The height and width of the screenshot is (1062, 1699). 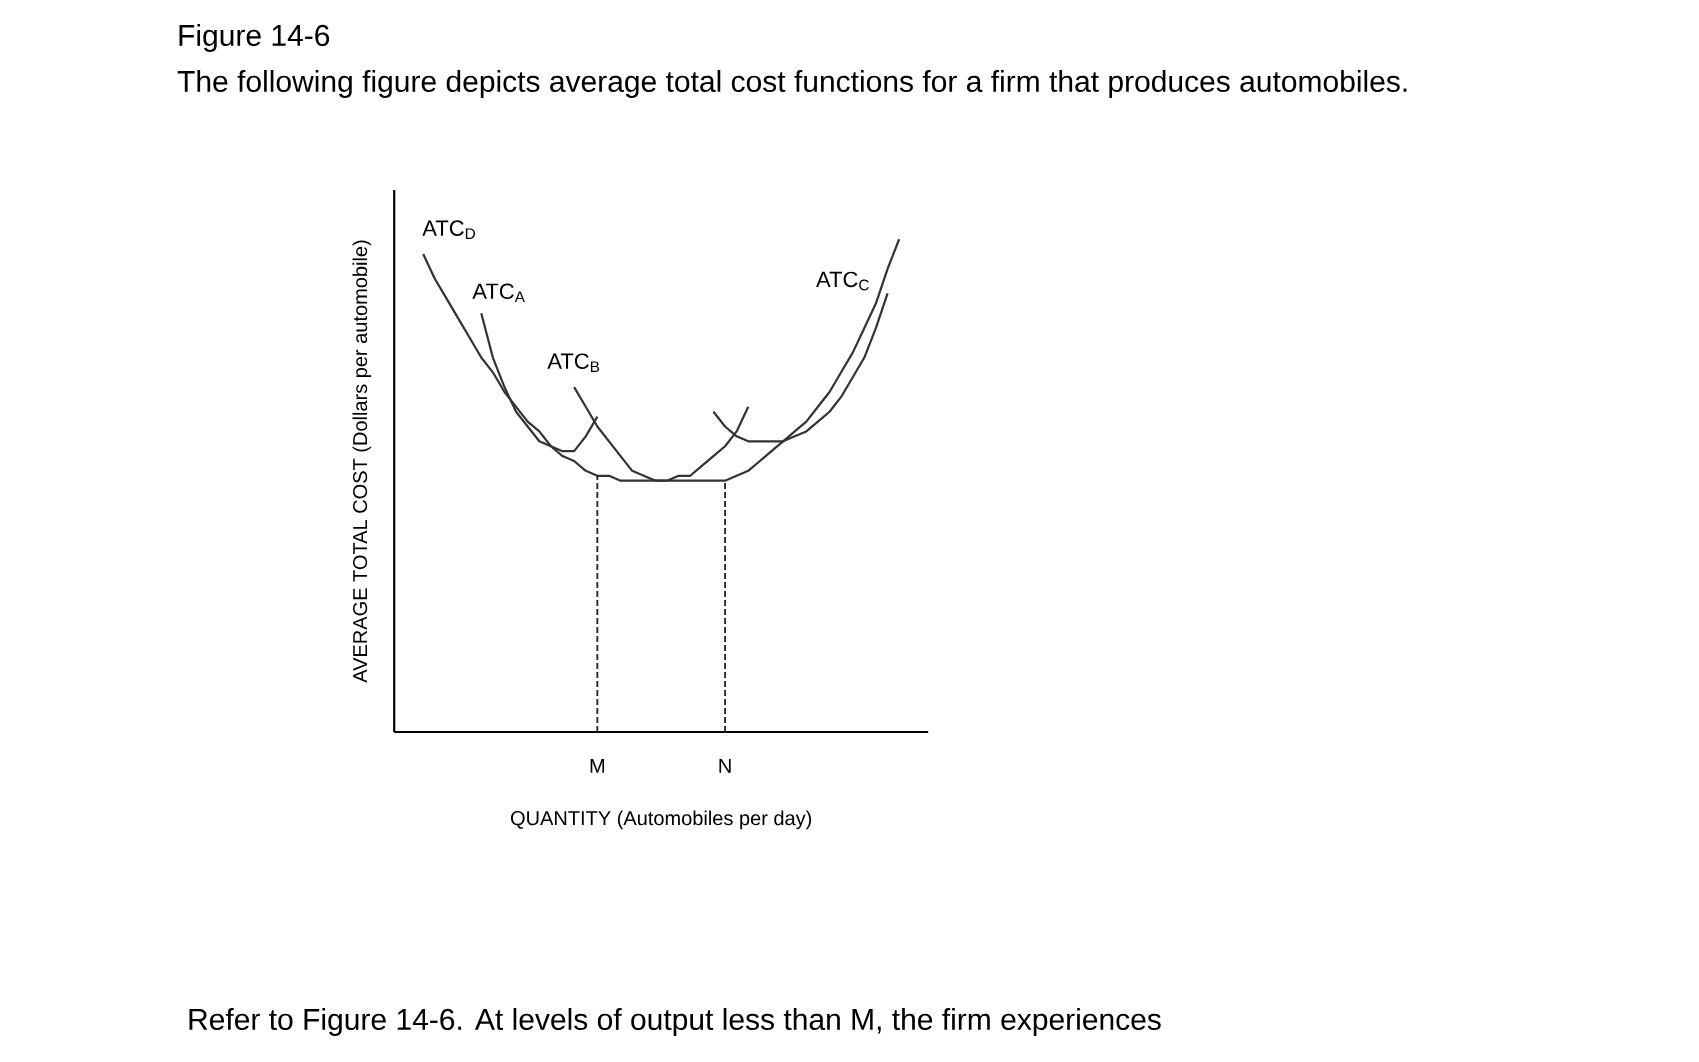 What do you see at coordinates (498, 293) in the screenshot?
I see `series-label: ATC$_{A}$` at bounding box center [498, 293].